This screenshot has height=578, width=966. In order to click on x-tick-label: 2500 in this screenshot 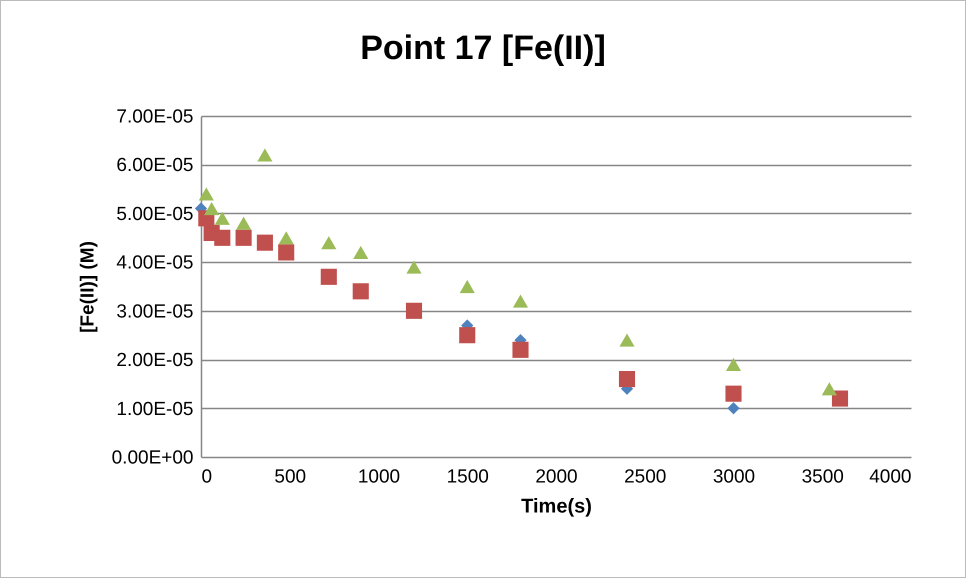, I will do `click(645, 477)`.